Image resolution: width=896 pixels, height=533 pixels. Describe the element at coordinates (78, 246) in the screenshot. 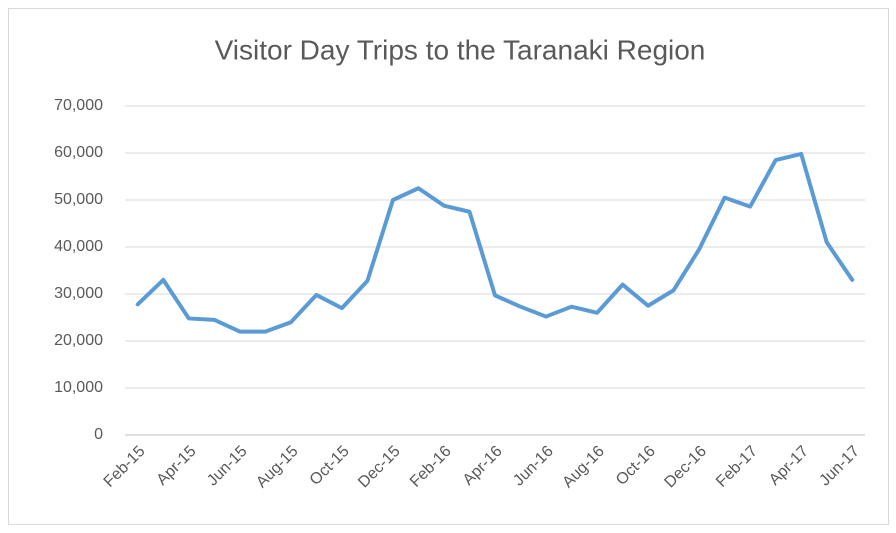

I see `y-tick-label: 40,000` at that location.